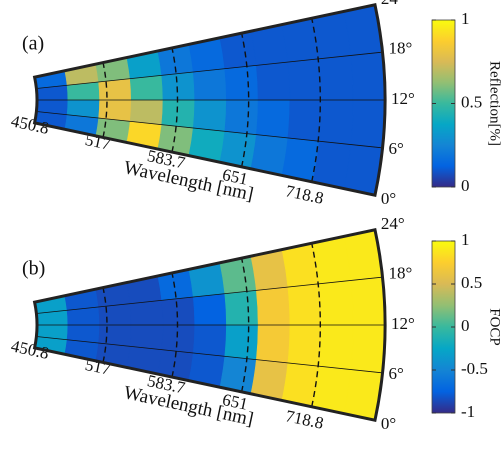 This screenshot has width=503, height=459. What do you see at coordinates (33, 44) in the screenshot?
I see `panel-label: (a)` at bounding box center [33, 44].